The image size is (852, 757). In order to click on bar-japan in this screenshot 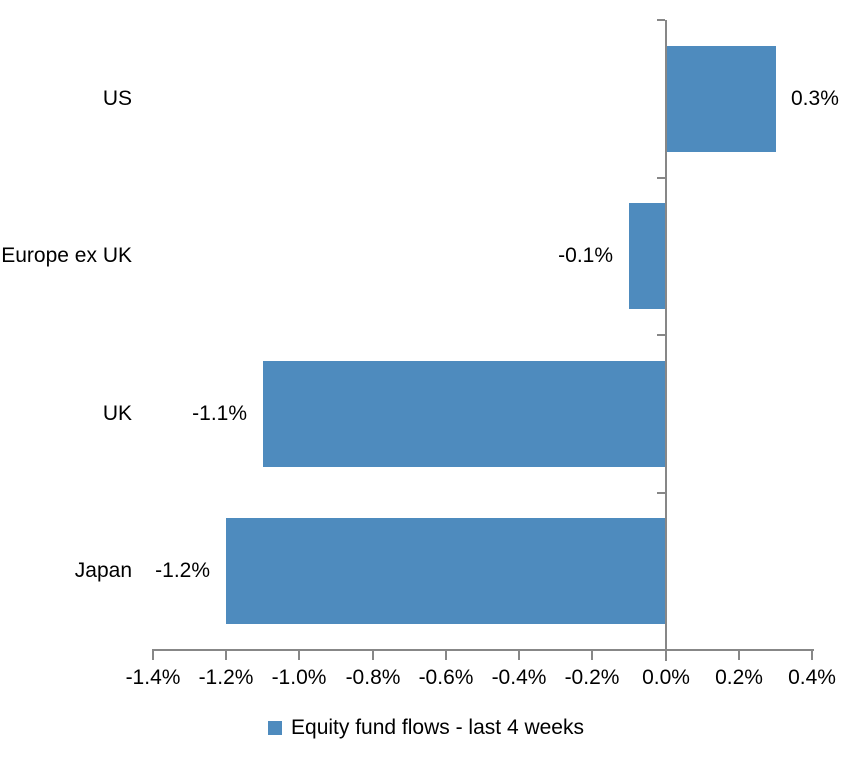, I will do `click(445, 571)`.